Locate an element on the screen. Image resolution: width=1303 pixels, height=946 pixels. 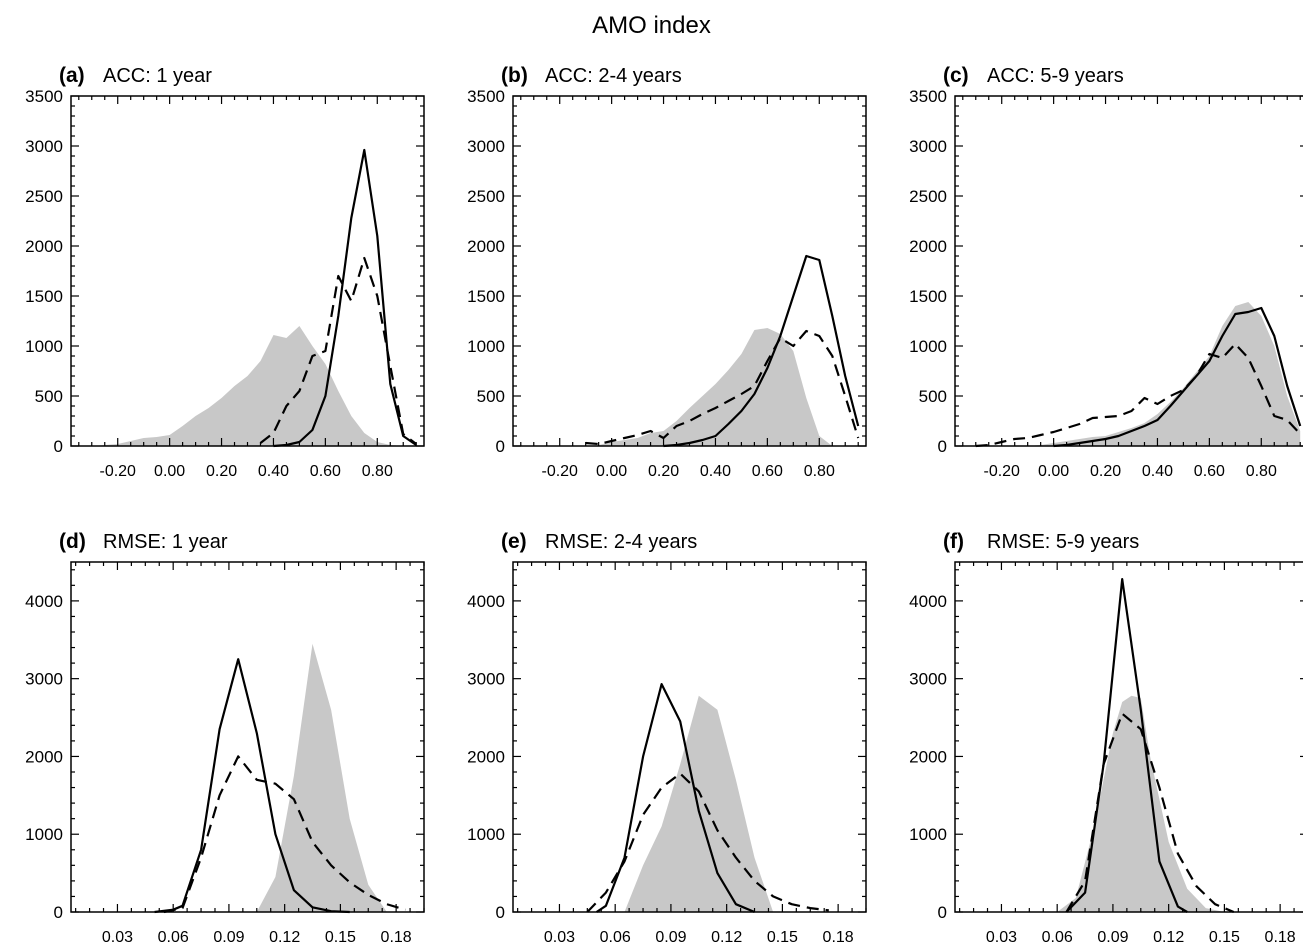
panel-label: (d) is located at coordinates (72, 541).